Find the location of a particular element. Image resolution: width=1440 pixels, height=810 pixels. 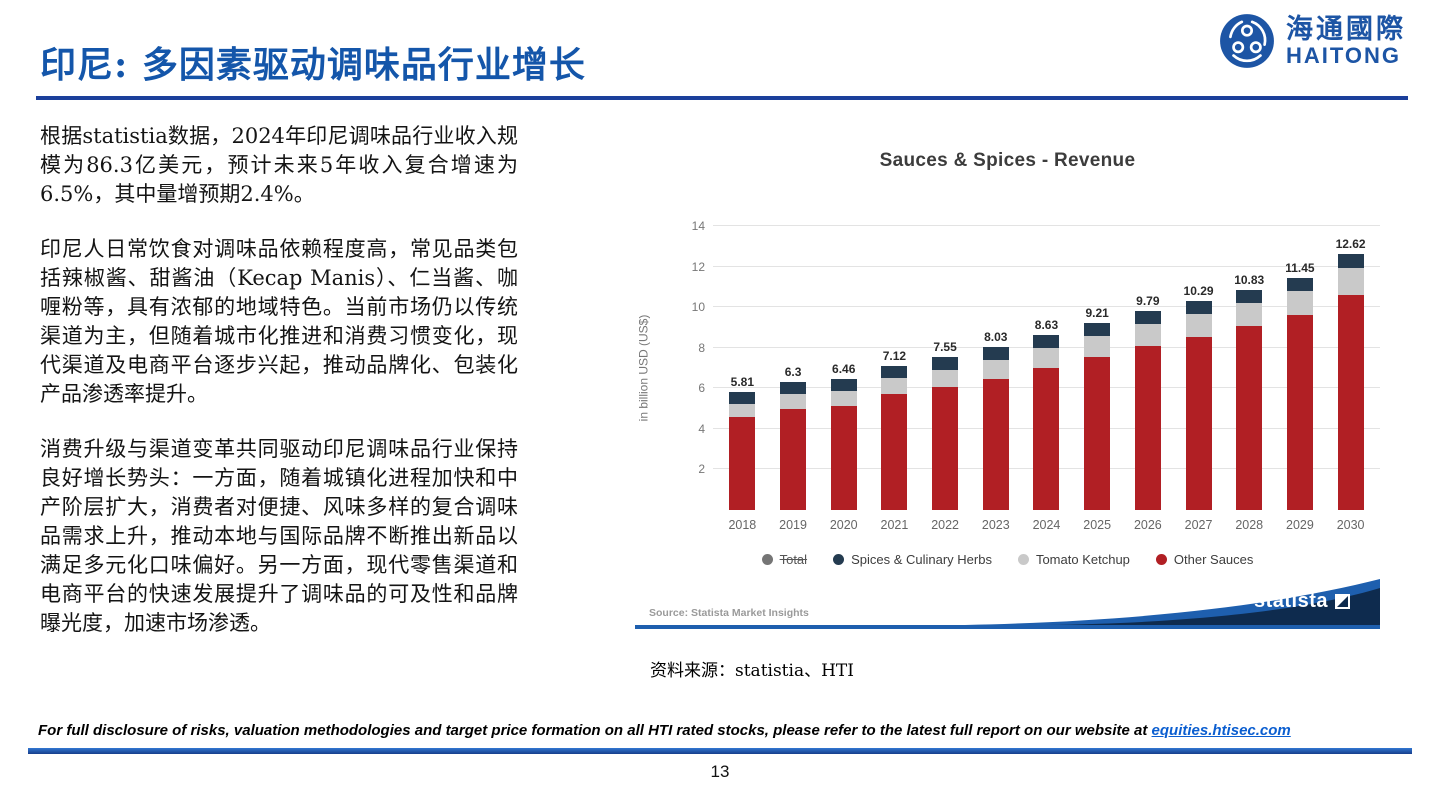

y-tick-label: 10 is located at coordinates (698, 307).